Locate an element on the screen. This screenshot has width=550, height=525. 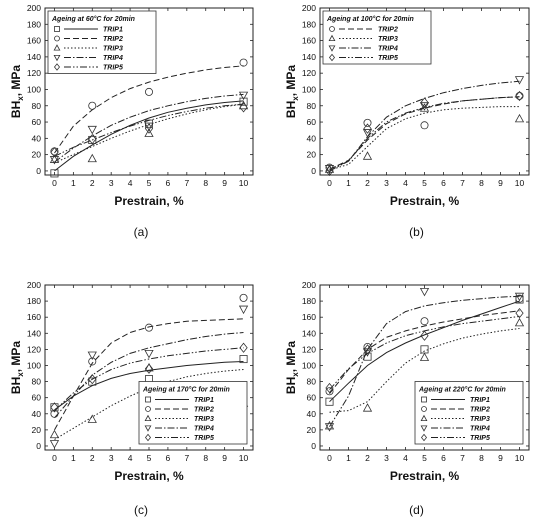
legend-label-trip1: TRIP1 is located at coordinates (204, 400).